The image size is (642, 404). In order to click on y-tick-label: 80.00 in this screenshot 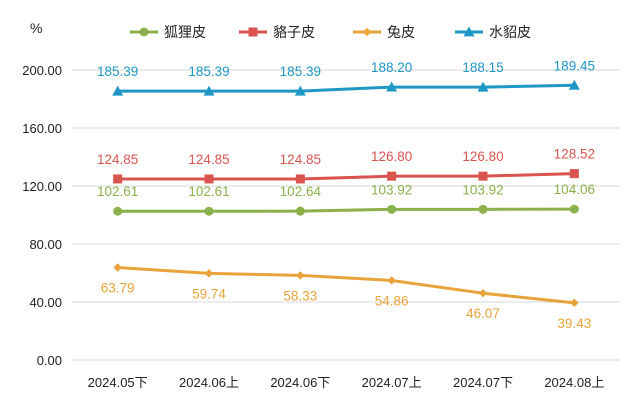, I will do `click(45, 244)`.